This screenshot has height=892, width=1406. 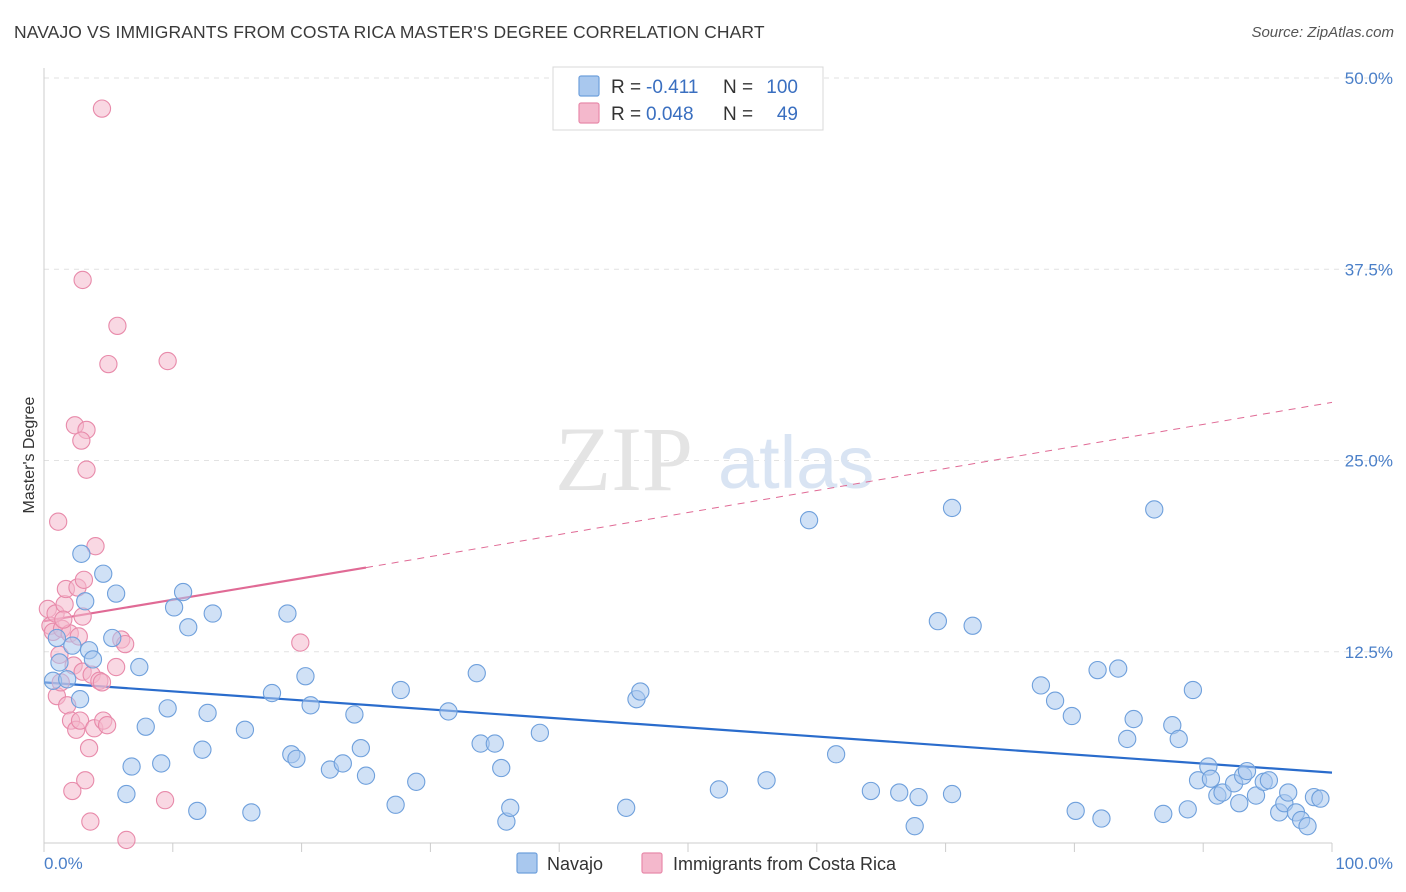 I want to click on watermark-atlas: atlas, so click(x=796, y=462).